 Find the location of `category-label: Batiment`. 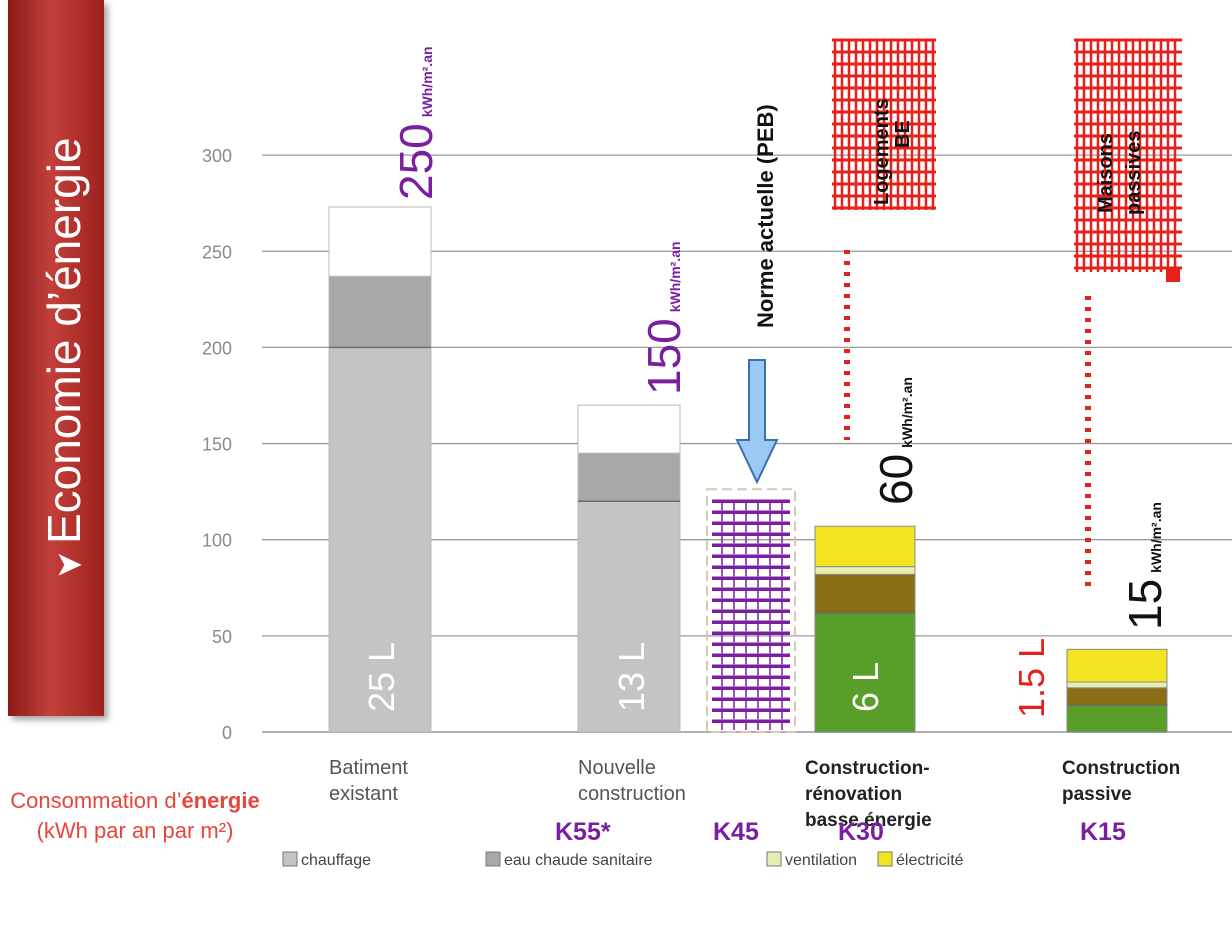

category-label: Batiment is located at coordinates (368, 768).